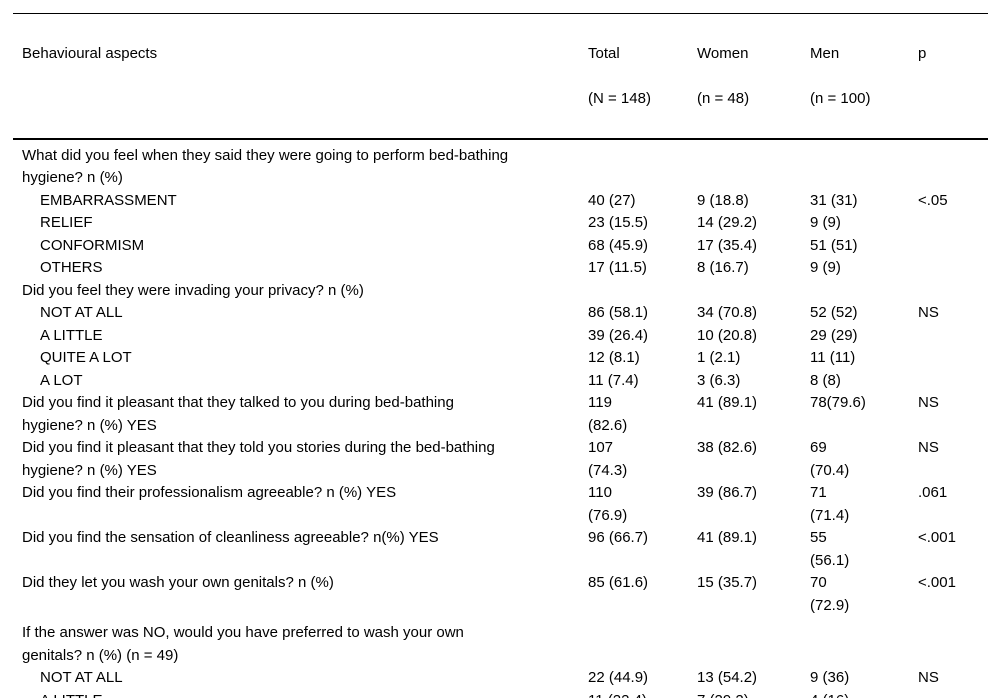  Describe the element at coordinates (922, 53) in the screenshot. I see `column-label: p` at that location.